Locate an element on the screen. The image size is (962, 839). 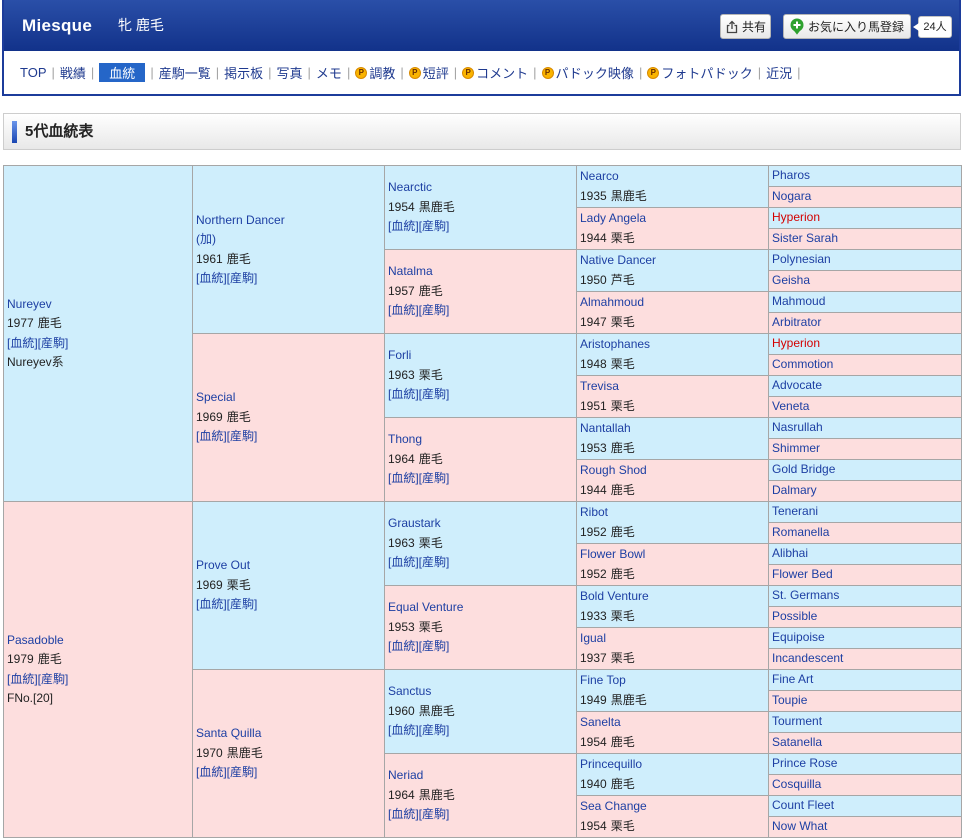
horse-name-link: Tenerani is located at coordinates (795, 511).